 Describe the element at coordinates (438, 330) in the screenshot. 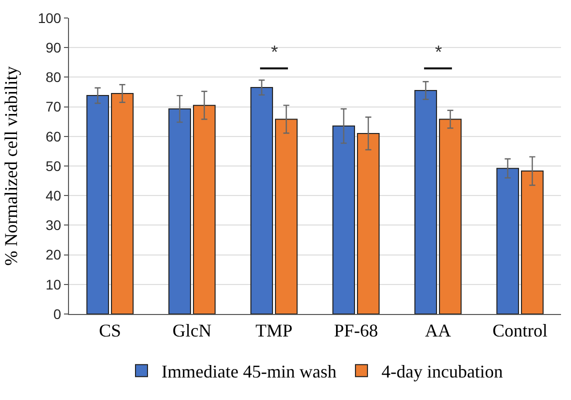

I see `x-tick-label: AA` at that location.